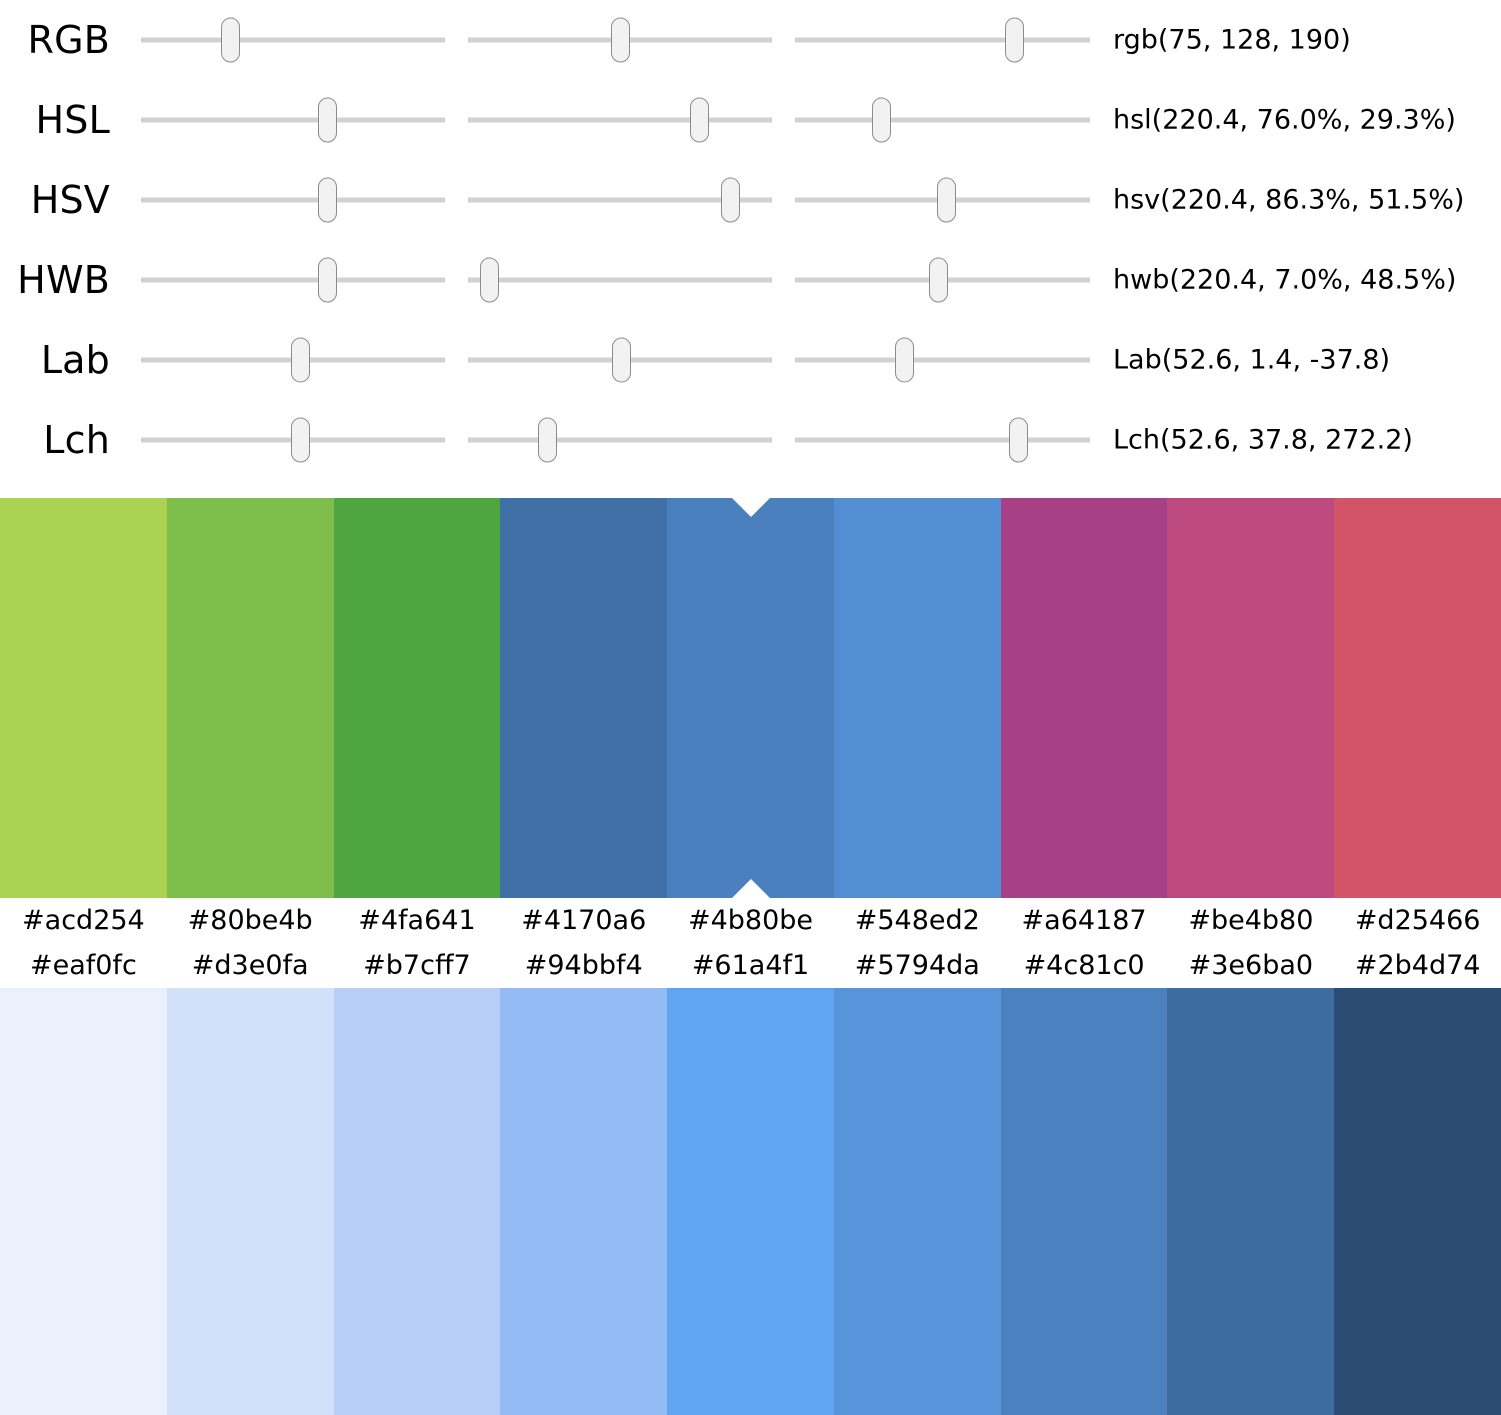 The height and width of the screenshot is (1415, 1501). What do you see at coordinates (1417, 965) in the screenshot?
I see `hex-label-shade-8: #2b4d74` at bounding box center [1417, 965].